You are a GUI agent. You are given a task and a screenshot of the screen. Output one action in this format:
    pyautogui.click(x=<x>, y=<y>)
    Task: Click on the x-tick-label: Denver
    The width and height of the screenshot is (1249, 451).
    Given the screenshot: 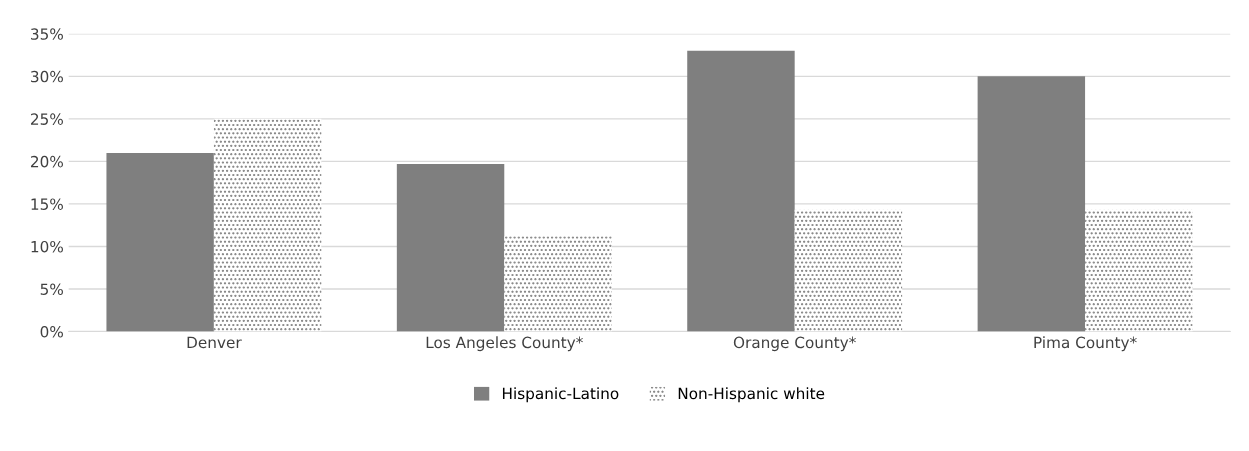 What is the action you would take?
    pyautogui.click(x=214, y=342)
    